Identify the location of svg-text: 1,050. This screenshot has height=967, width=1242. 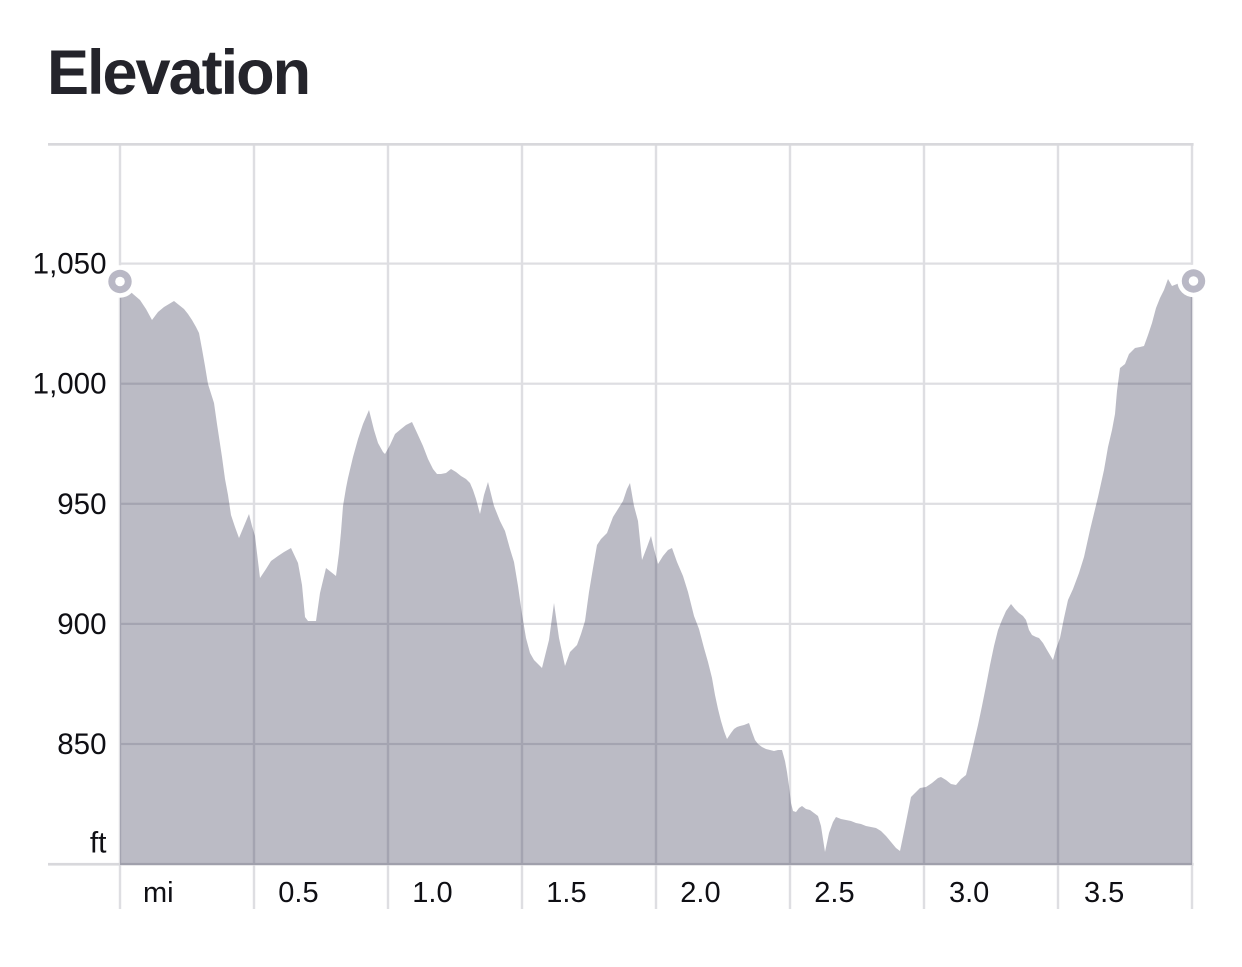
(70, 264).